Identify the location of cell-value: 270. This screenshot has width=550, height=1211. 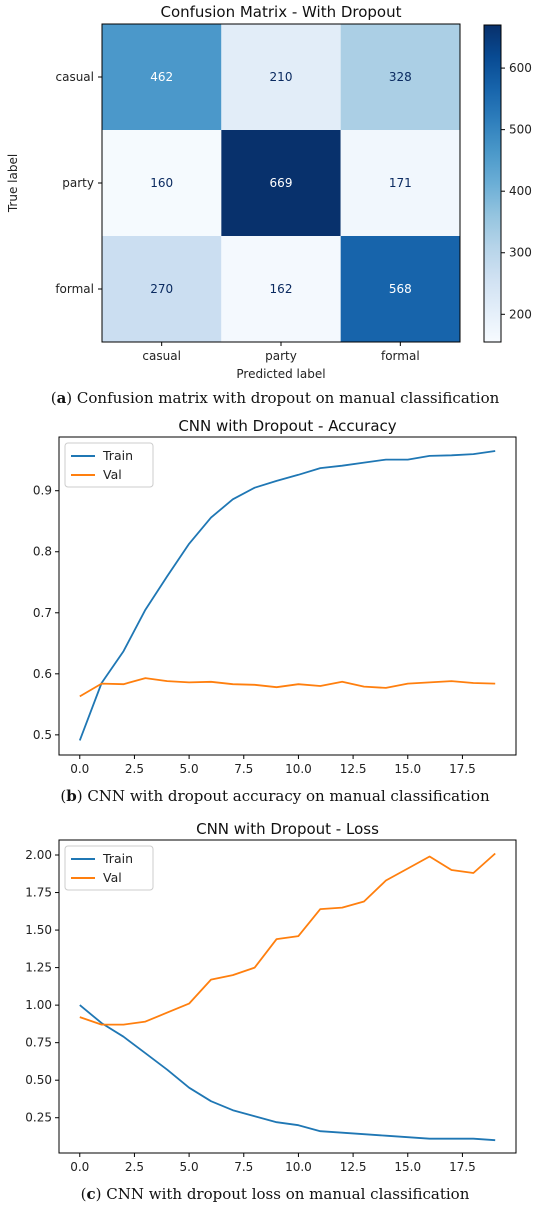
(161, 289).